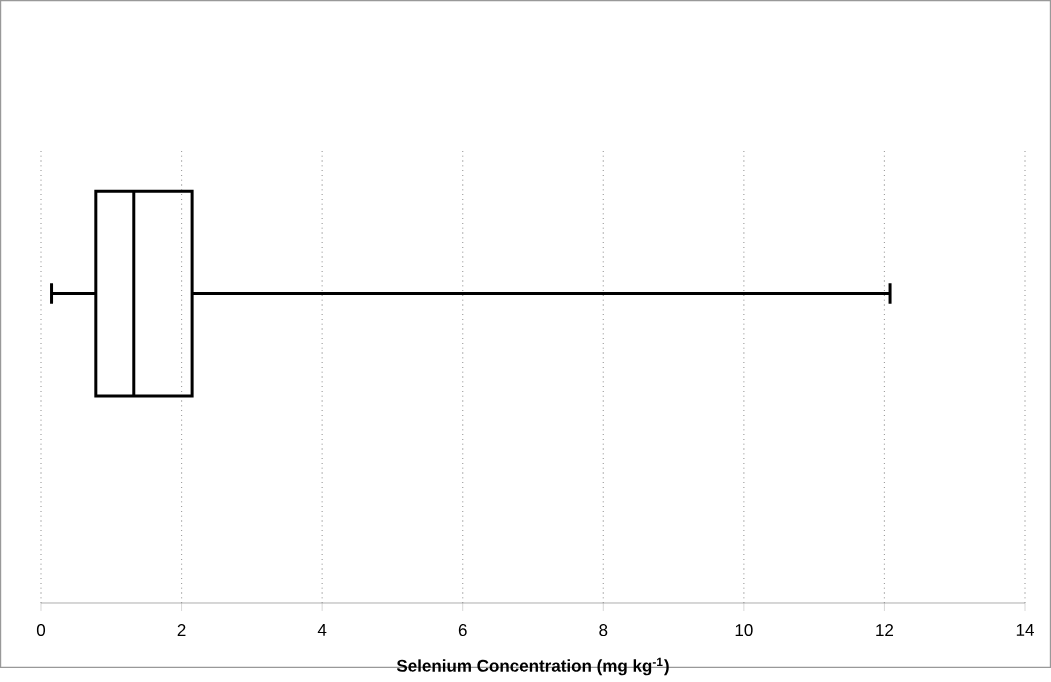 This screenshot has width=1051, height=682. What do you see at coordinates (462, 630) in the screenshot?
I see `x-tick-label: 6` at bounding box center [462, 630].